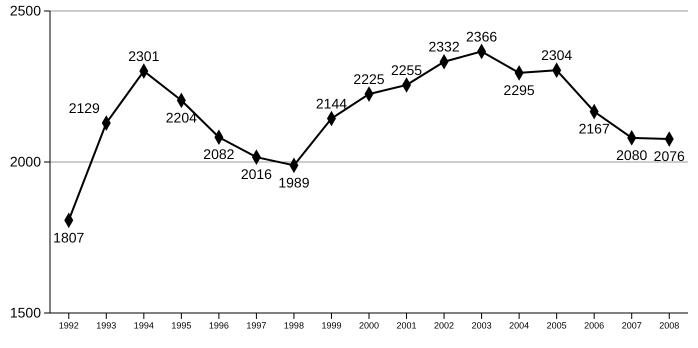 The width and height of the screenshot is (698, 348). Describe the element at coordinates (144, 56) in the screenshot. I see `data-label: 2301` at that location.